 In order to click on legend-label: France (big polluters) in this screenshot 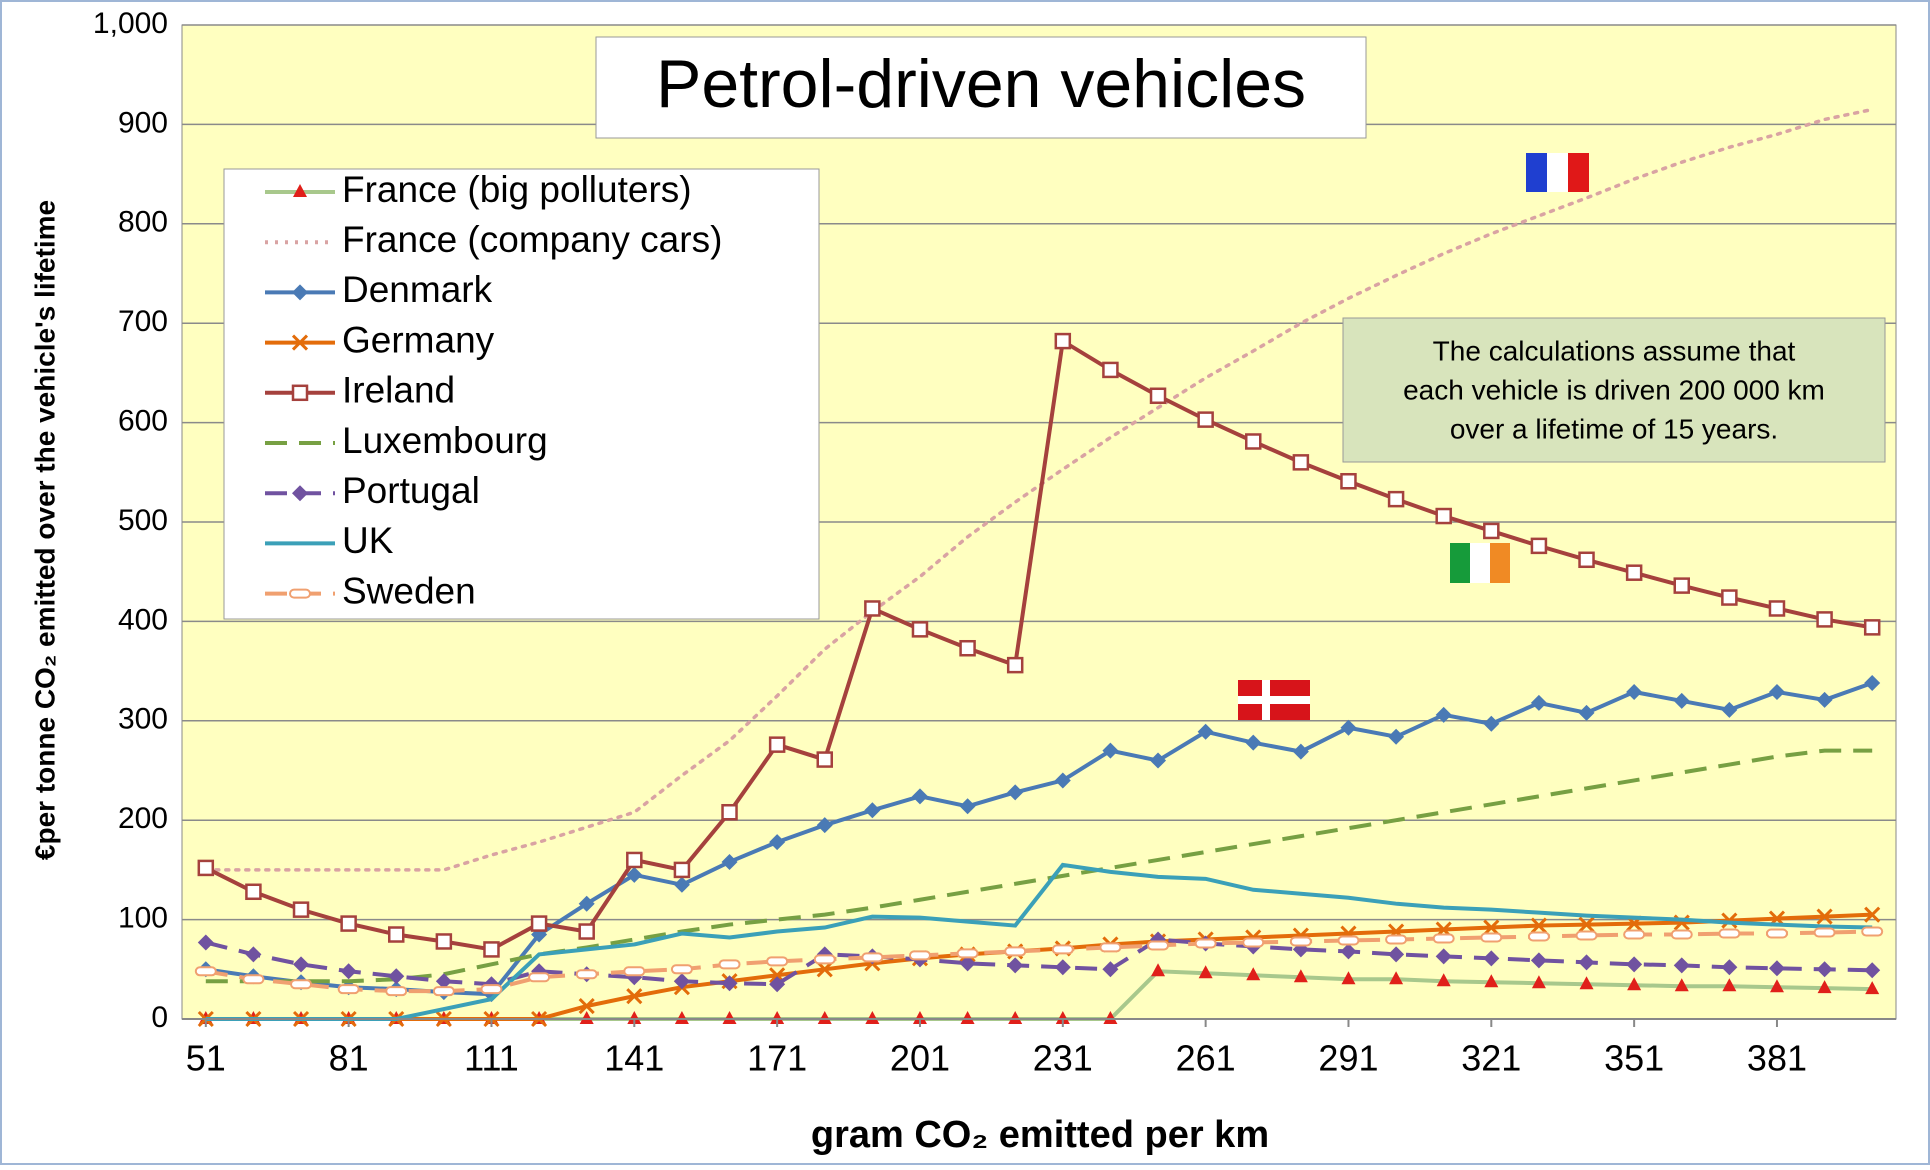, I will do `click(517, 189)`.